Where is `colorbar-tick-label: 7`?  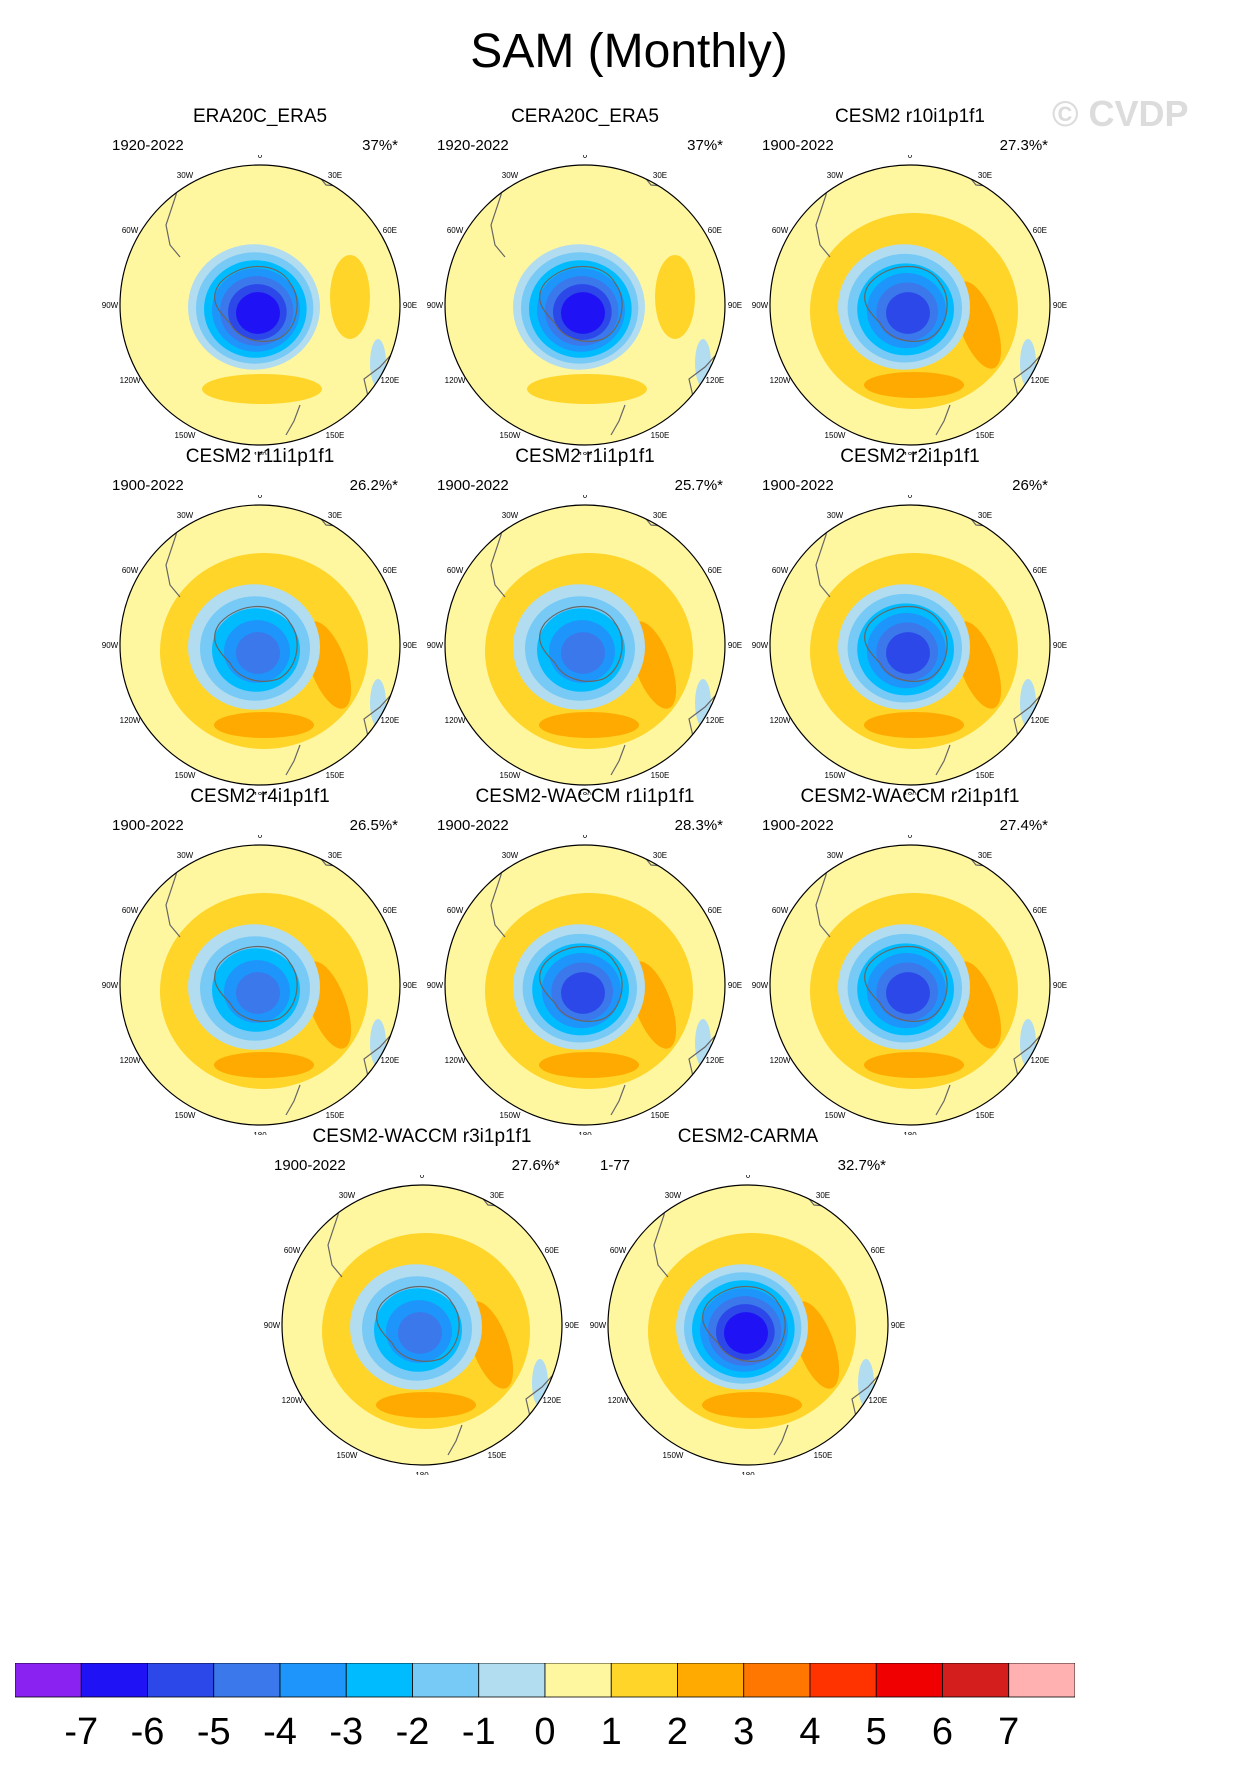
colorbar-tick-label: 7 is located at coordinates (1009, 1732).